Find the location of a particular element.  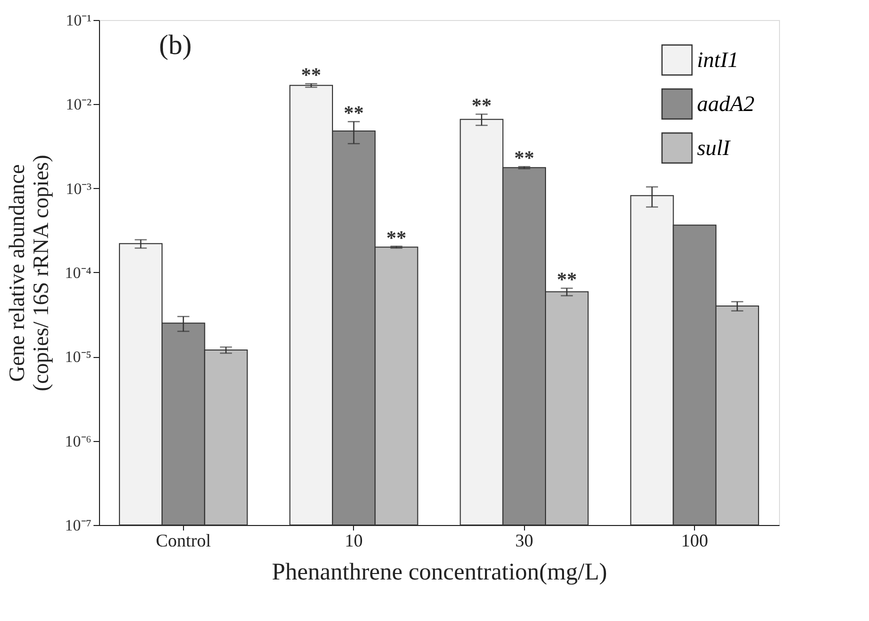

x-tick-label: 100 is located at coordinates (694, 540).